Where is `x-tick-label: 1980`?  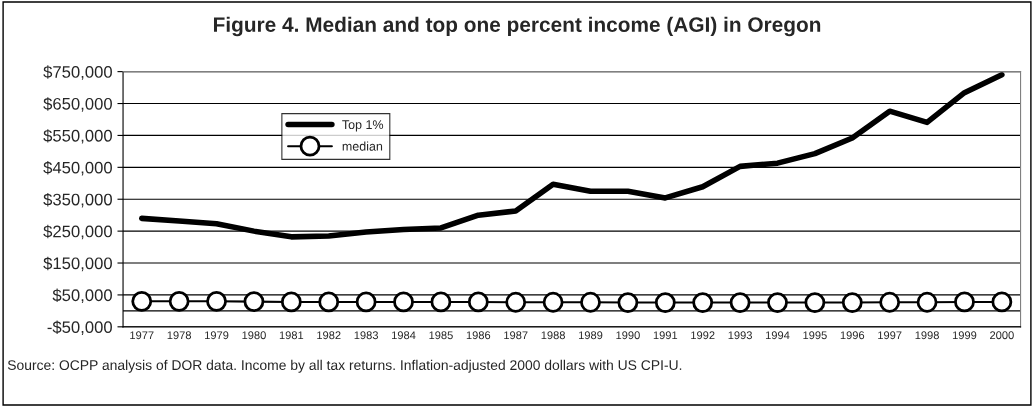
x-tick-label: 1980 is located at coordinates (254, 335).